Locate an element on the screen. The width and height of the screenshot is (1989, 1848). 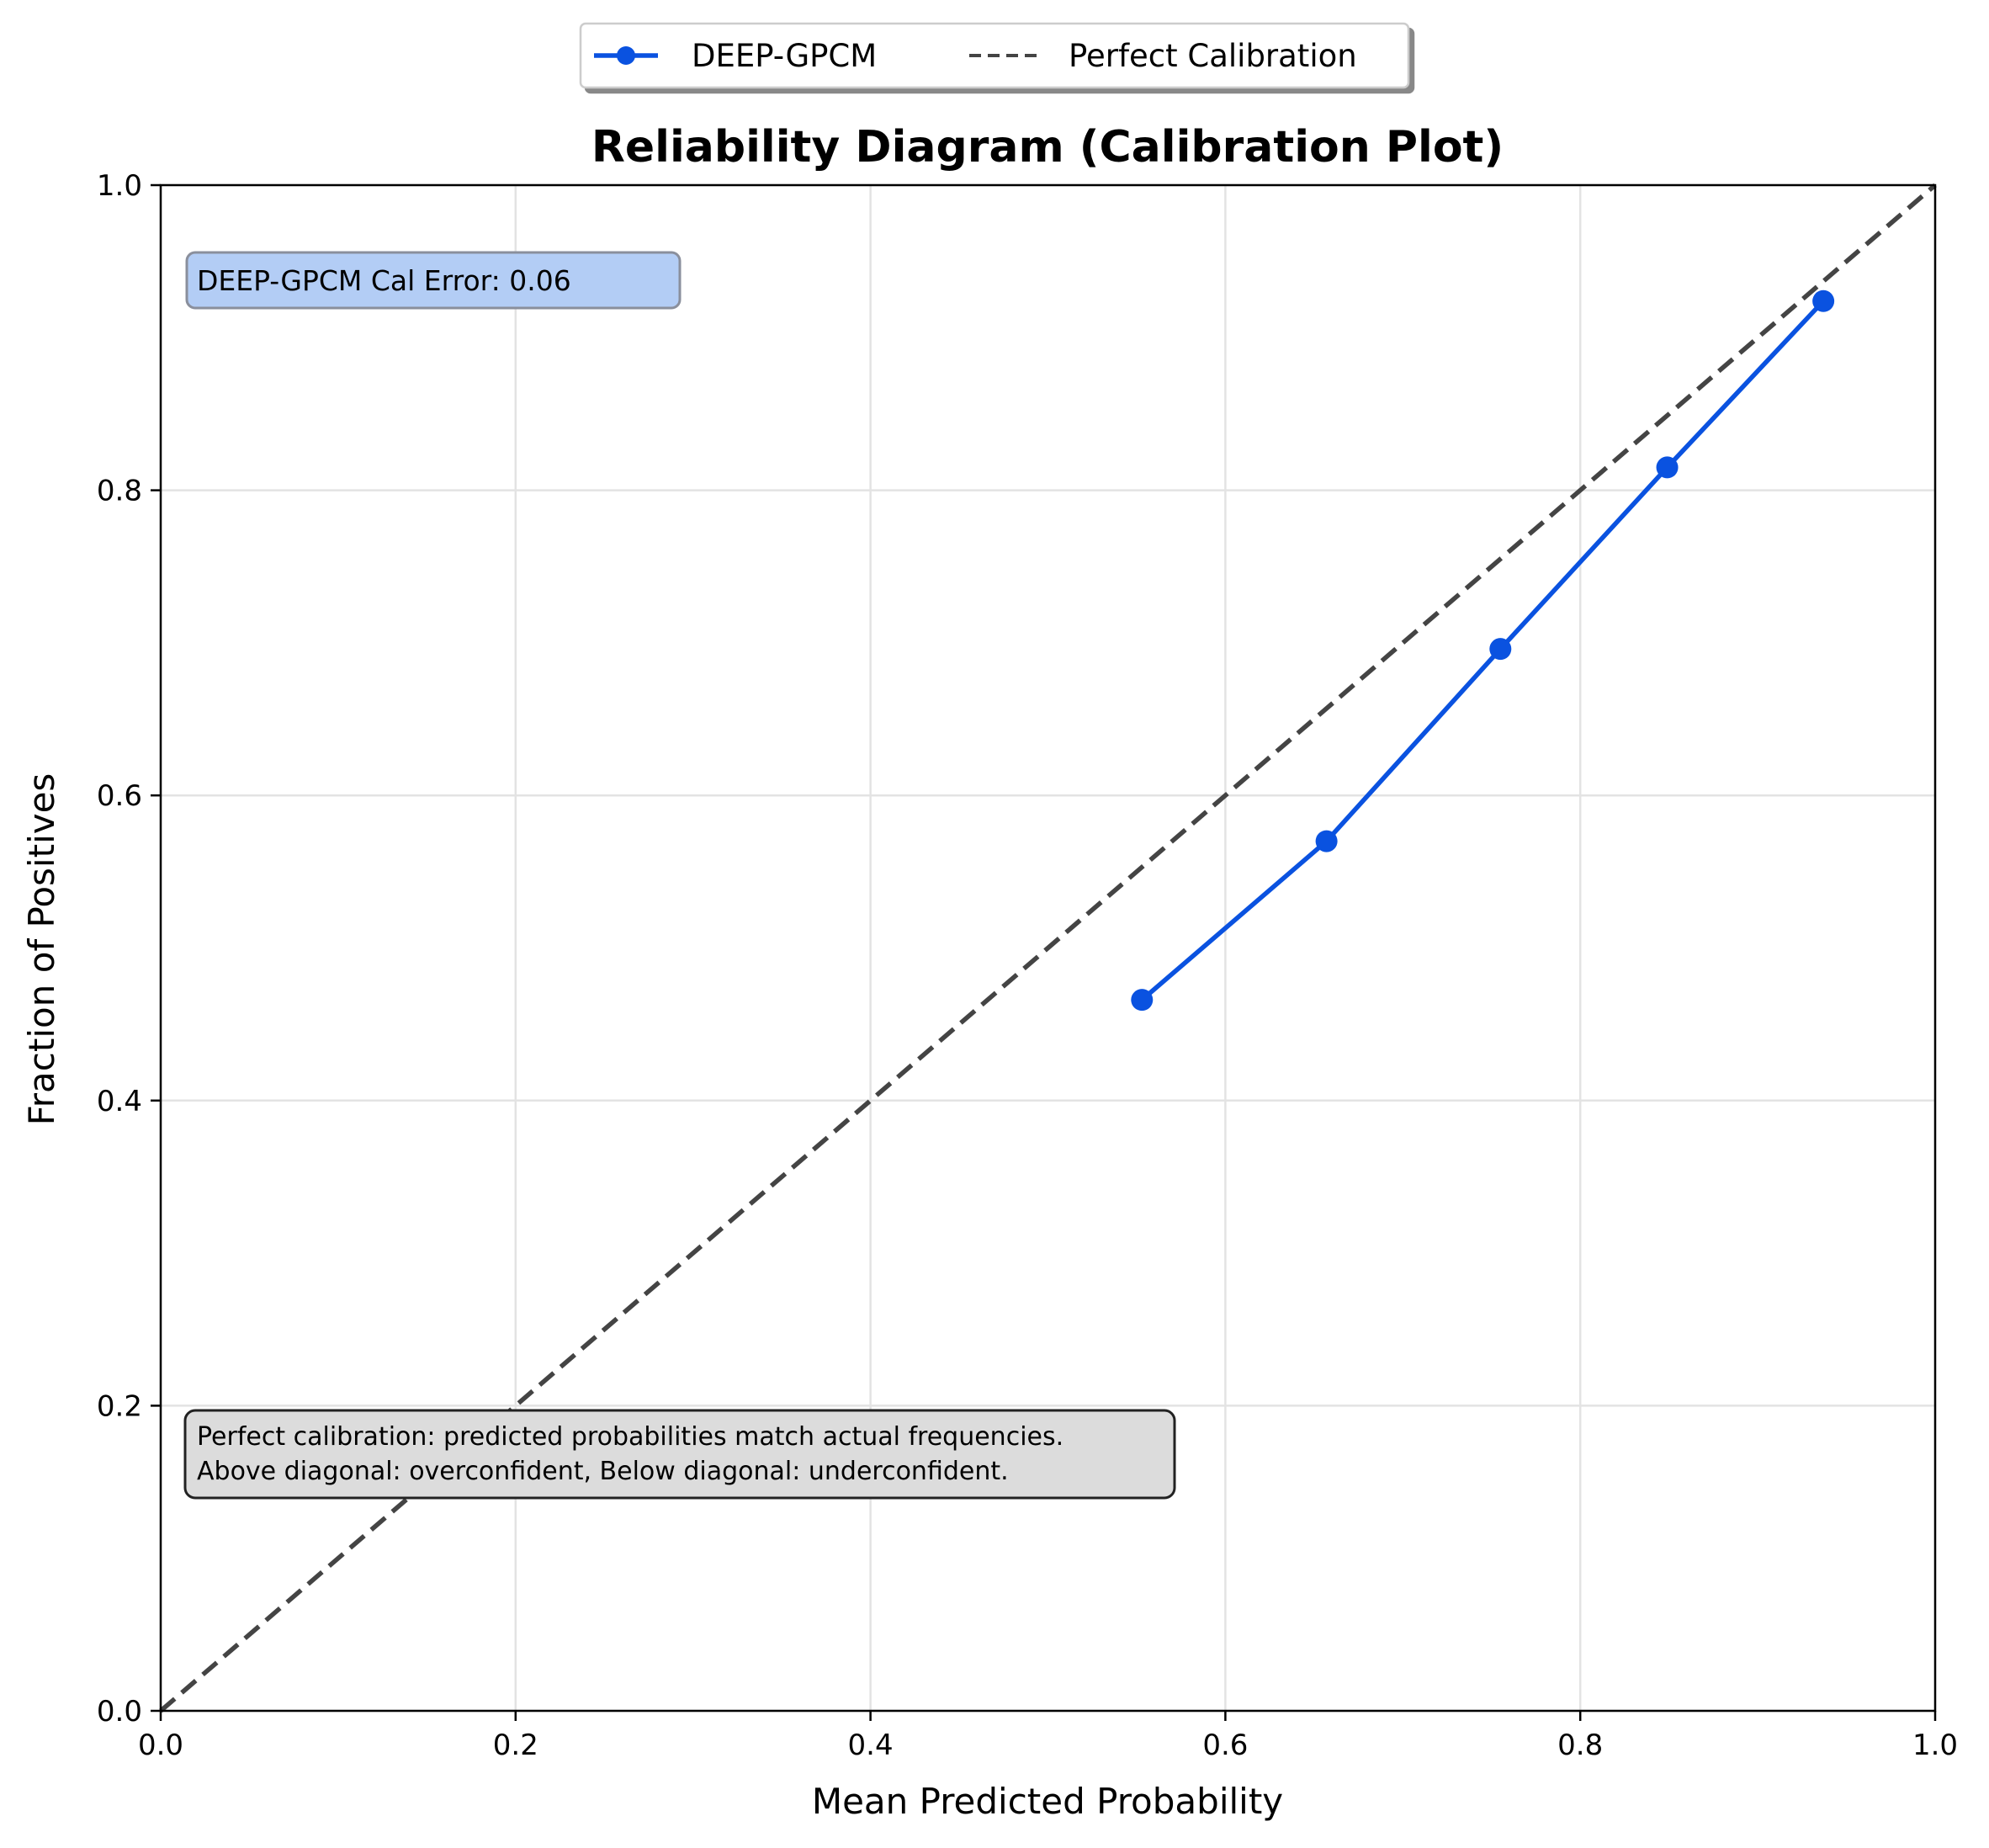
x-tick-label: 0.0 is located at coordinates (160, 1745).